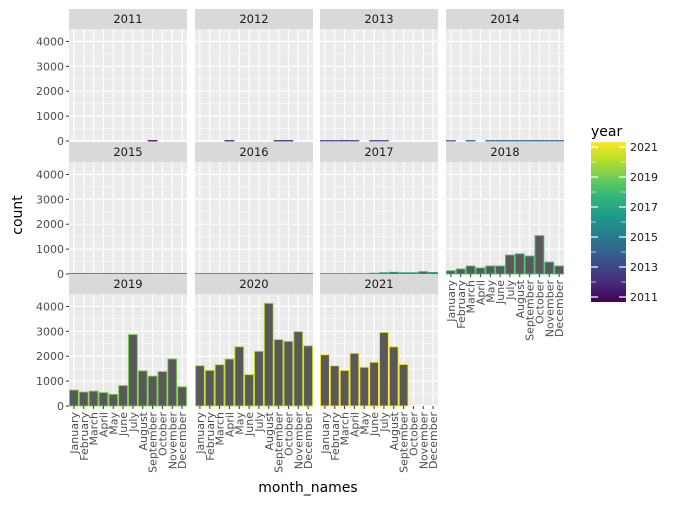 The width and height of the screenshot is (685, 506). I want to click on colorbar-label: 2015, so click(644, 237).